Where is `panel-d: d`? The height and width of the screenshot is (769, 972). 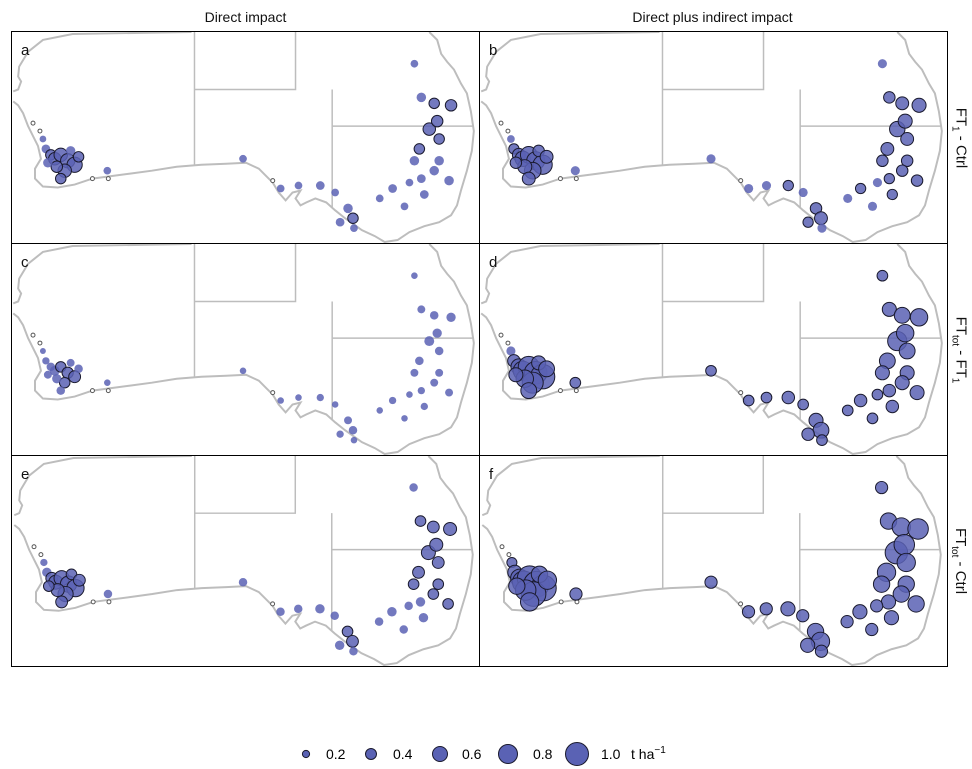 panel-d: d is located at coordinates (713, 349).